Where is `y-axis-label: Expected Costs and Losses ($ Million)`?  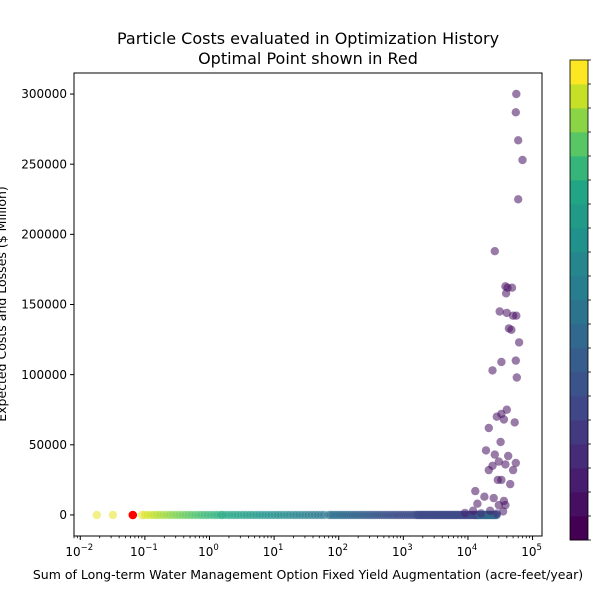
y-axis-label: Expected Costs and Losses ($ Million) is located at coordinates (4, 304).